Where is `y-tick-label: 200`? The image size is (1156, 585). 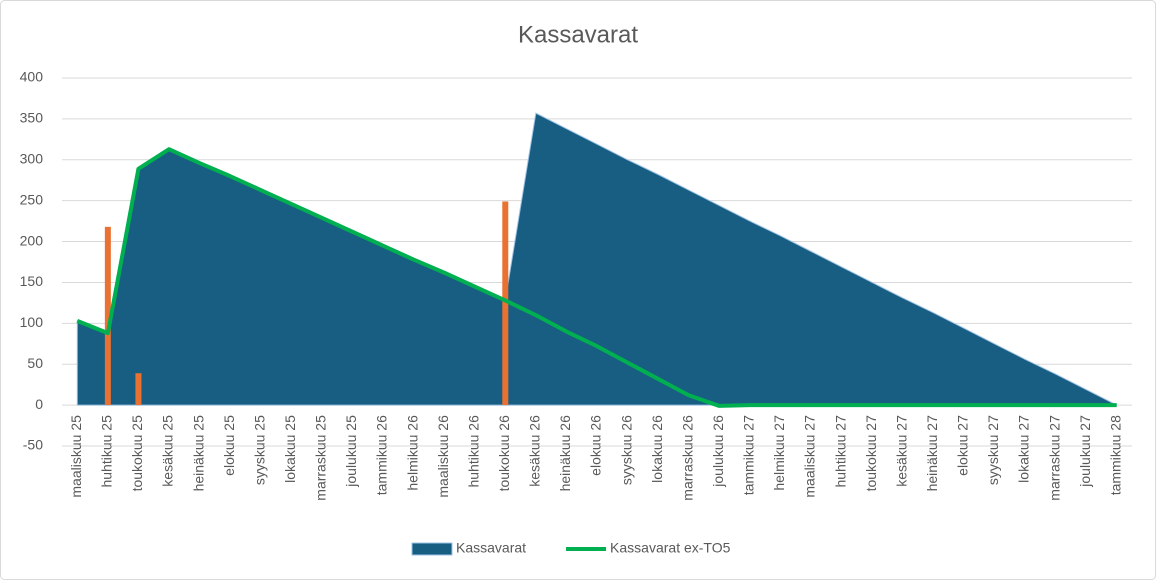 y-tick-label: 200 is located at coordinates (32, 240).